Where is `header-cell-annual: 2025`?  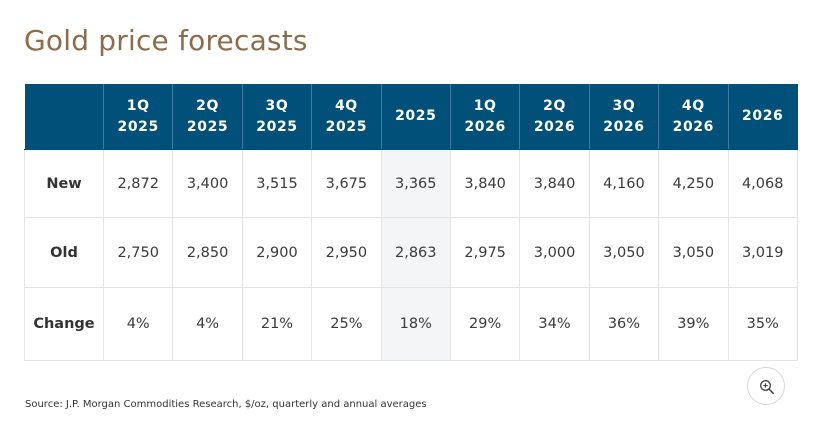
header-cell-annual: 2025 is located at coordinates (416, 117).